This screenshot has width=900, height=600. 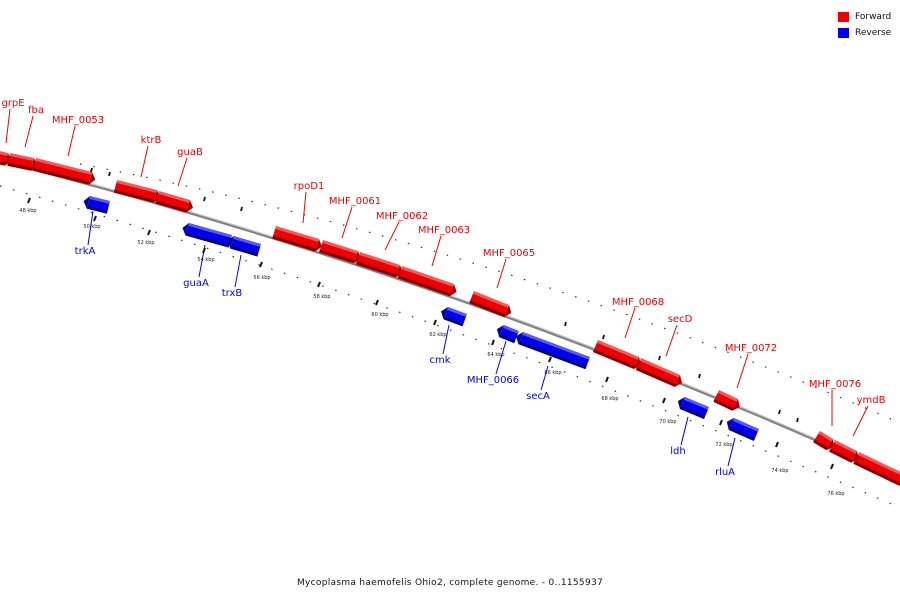 I want to click on forward-gene-MHF_0065-shadow, so click(x=487, y=309).